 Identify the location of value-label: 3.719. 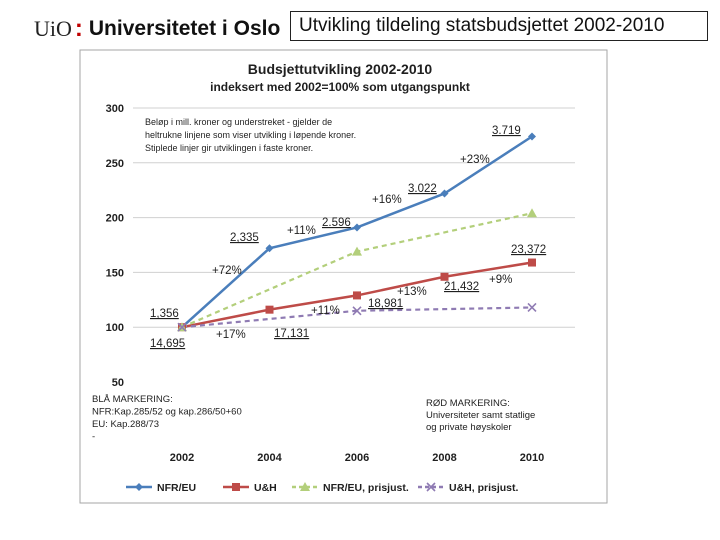
(506, 131).